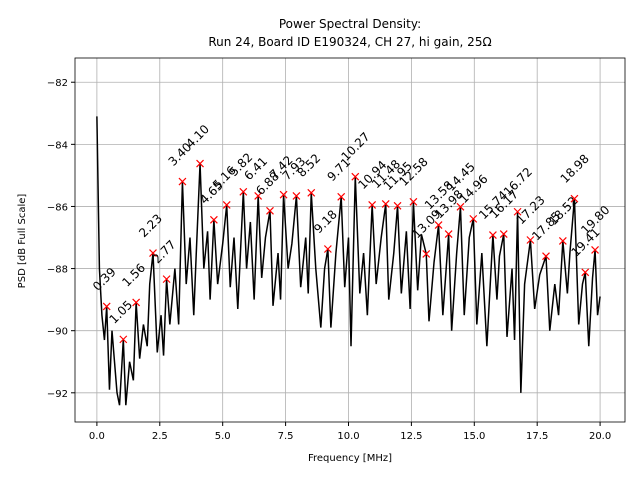  Describe the element at coordinates (57, 270) in the screenshot. I see `y-tick-label: −88` at that location.